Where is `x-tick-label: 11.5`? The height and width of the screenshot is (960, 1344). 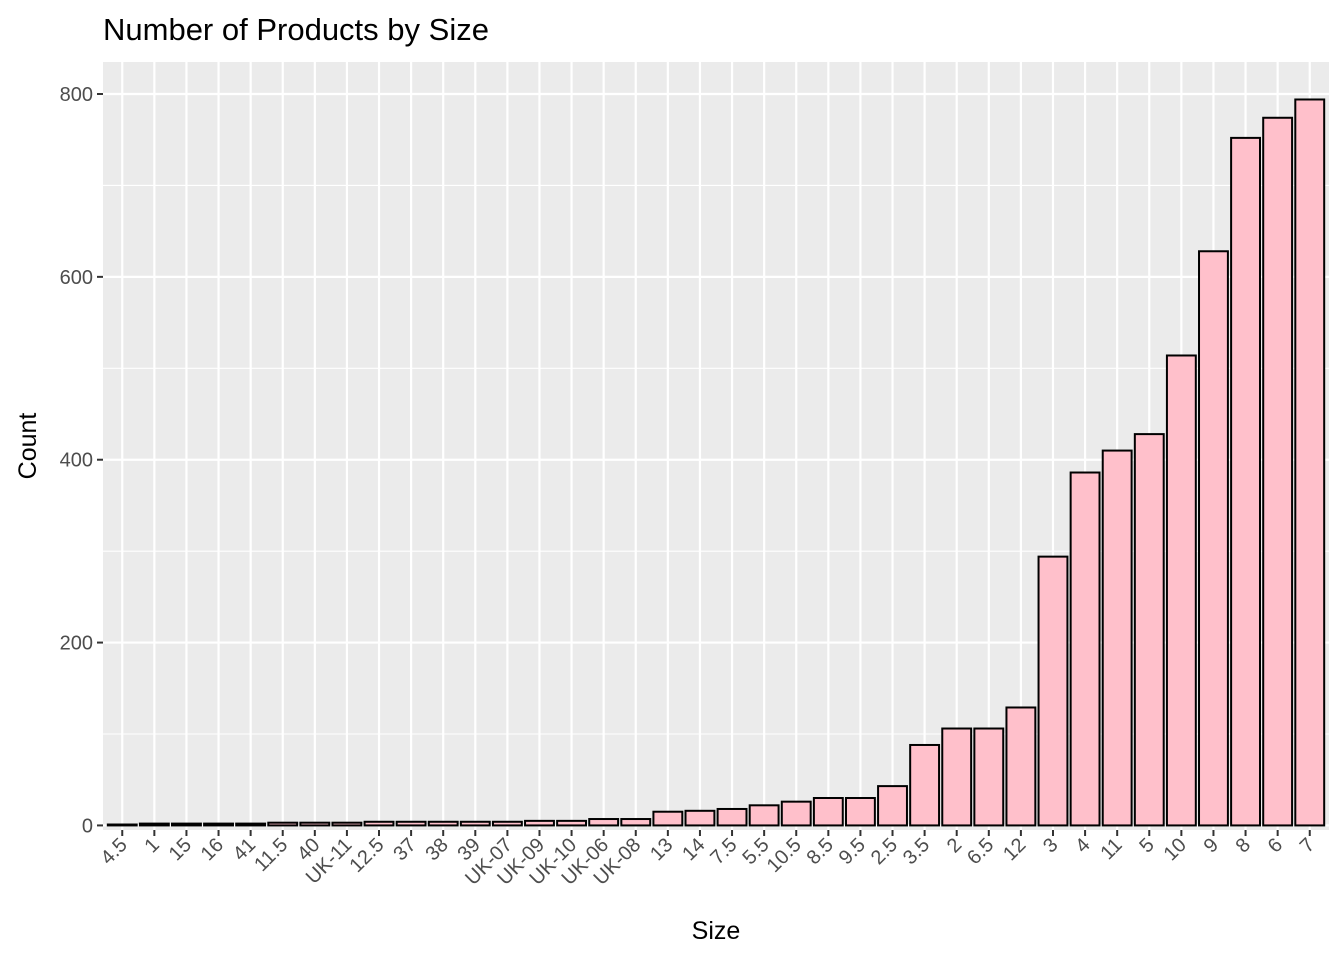
x-tick-label: 11.5 is located at coordinates (271, 855).